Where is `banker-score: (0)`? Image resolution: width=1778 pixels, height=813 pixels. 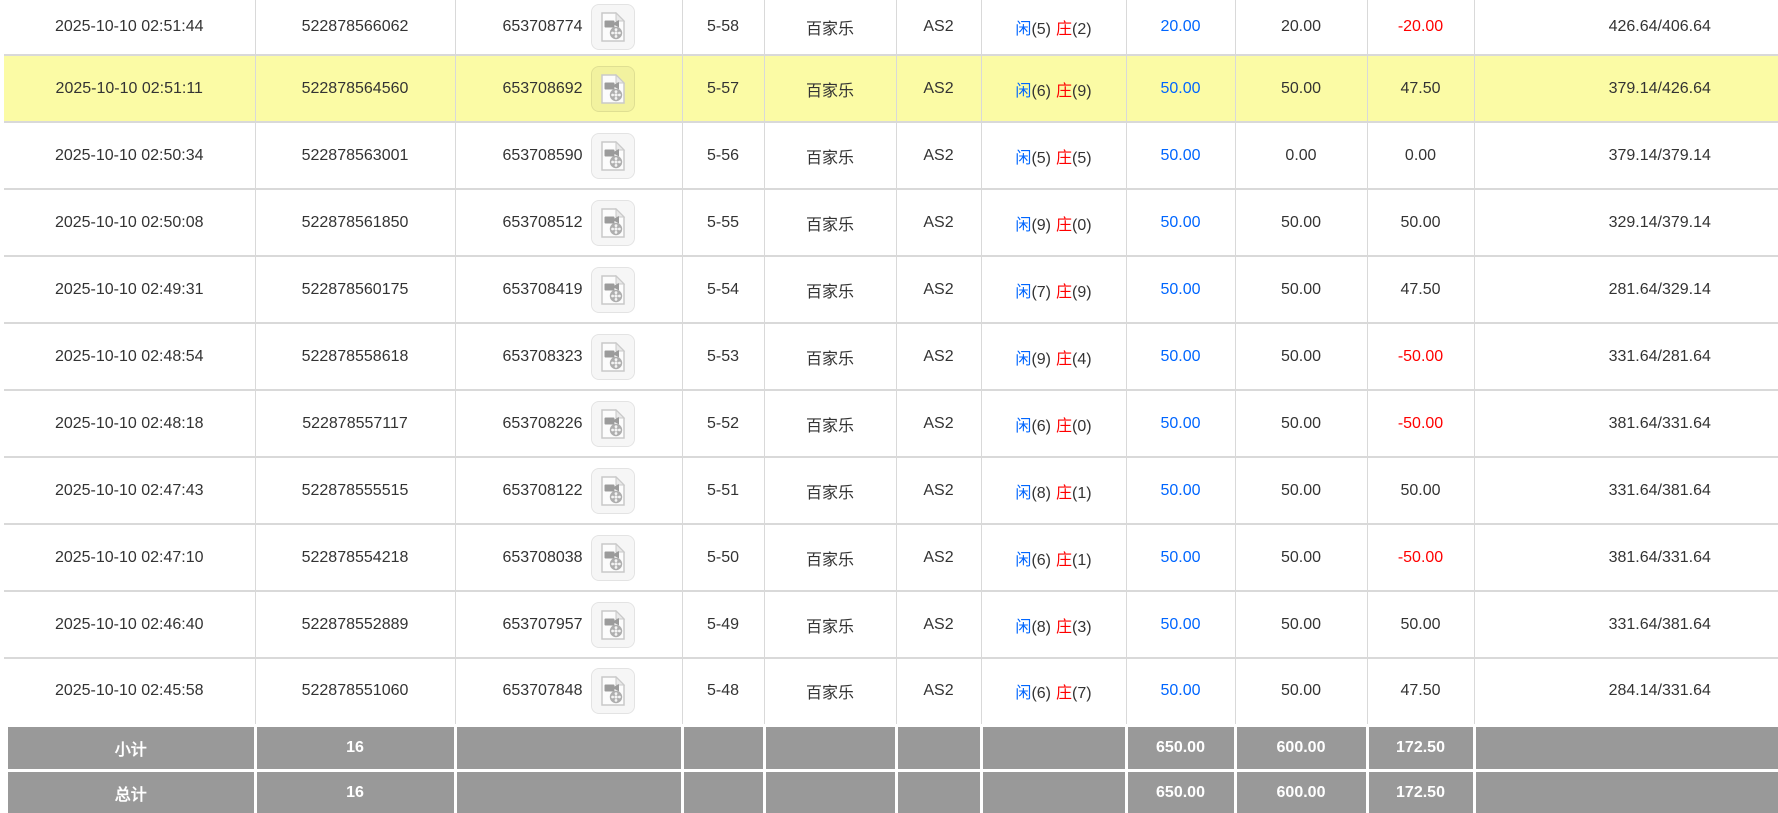 banker-score: (0) is located at coordinates (1082, 225).